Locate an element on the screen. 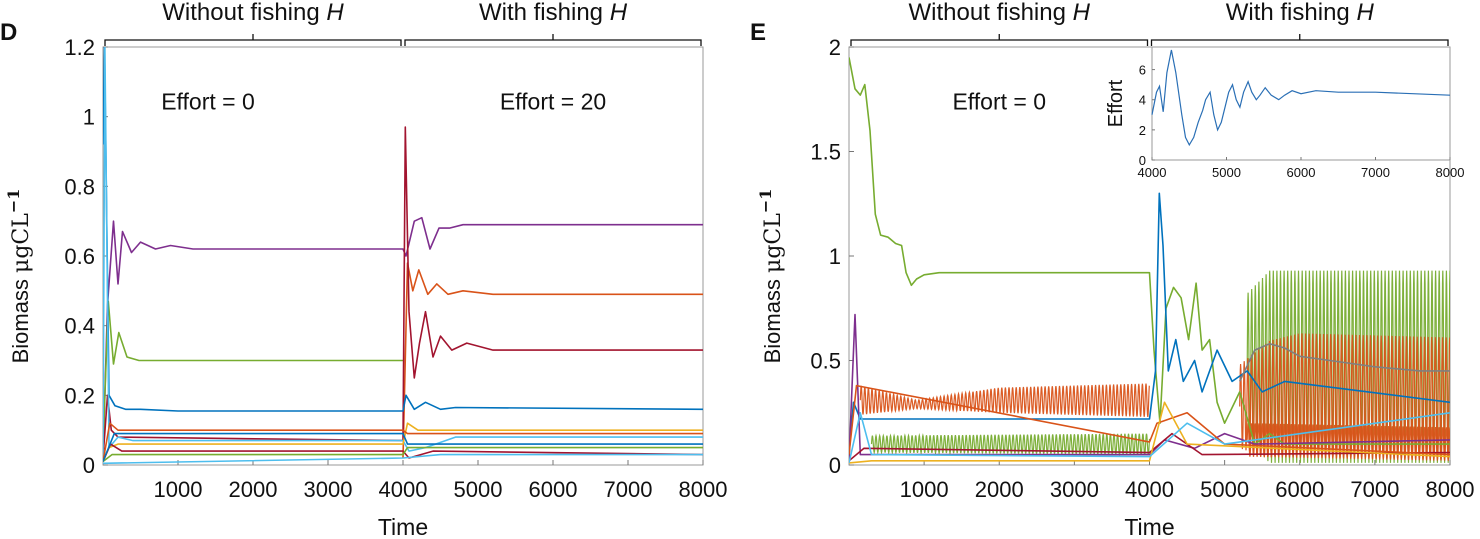 Image resolution: width=1480 pixels, height=539 pixels. inset-y-tick-label: 4 is located at coordinates (1142, 100).